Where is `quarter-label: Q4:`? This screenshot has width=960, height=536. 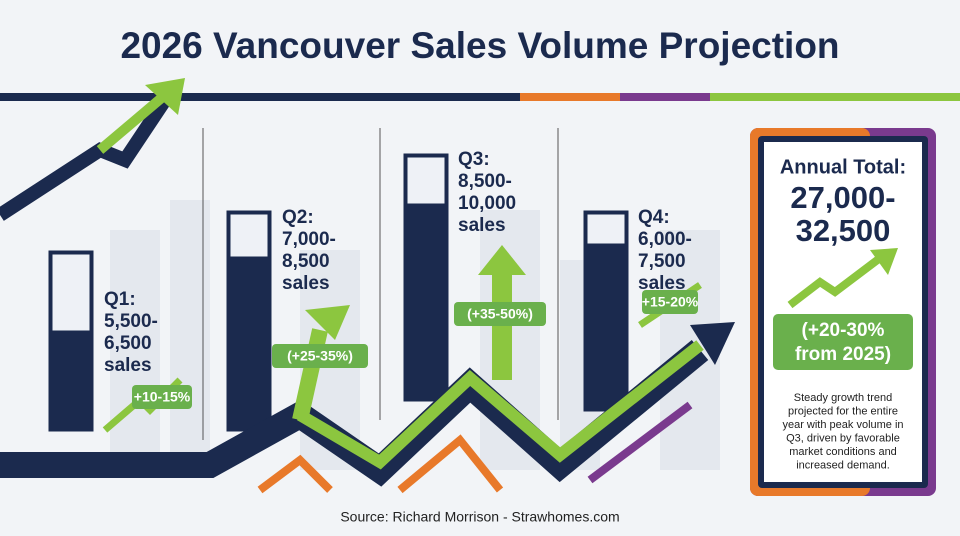
quarter-label: Q4: is located at coordinates (654, 217).